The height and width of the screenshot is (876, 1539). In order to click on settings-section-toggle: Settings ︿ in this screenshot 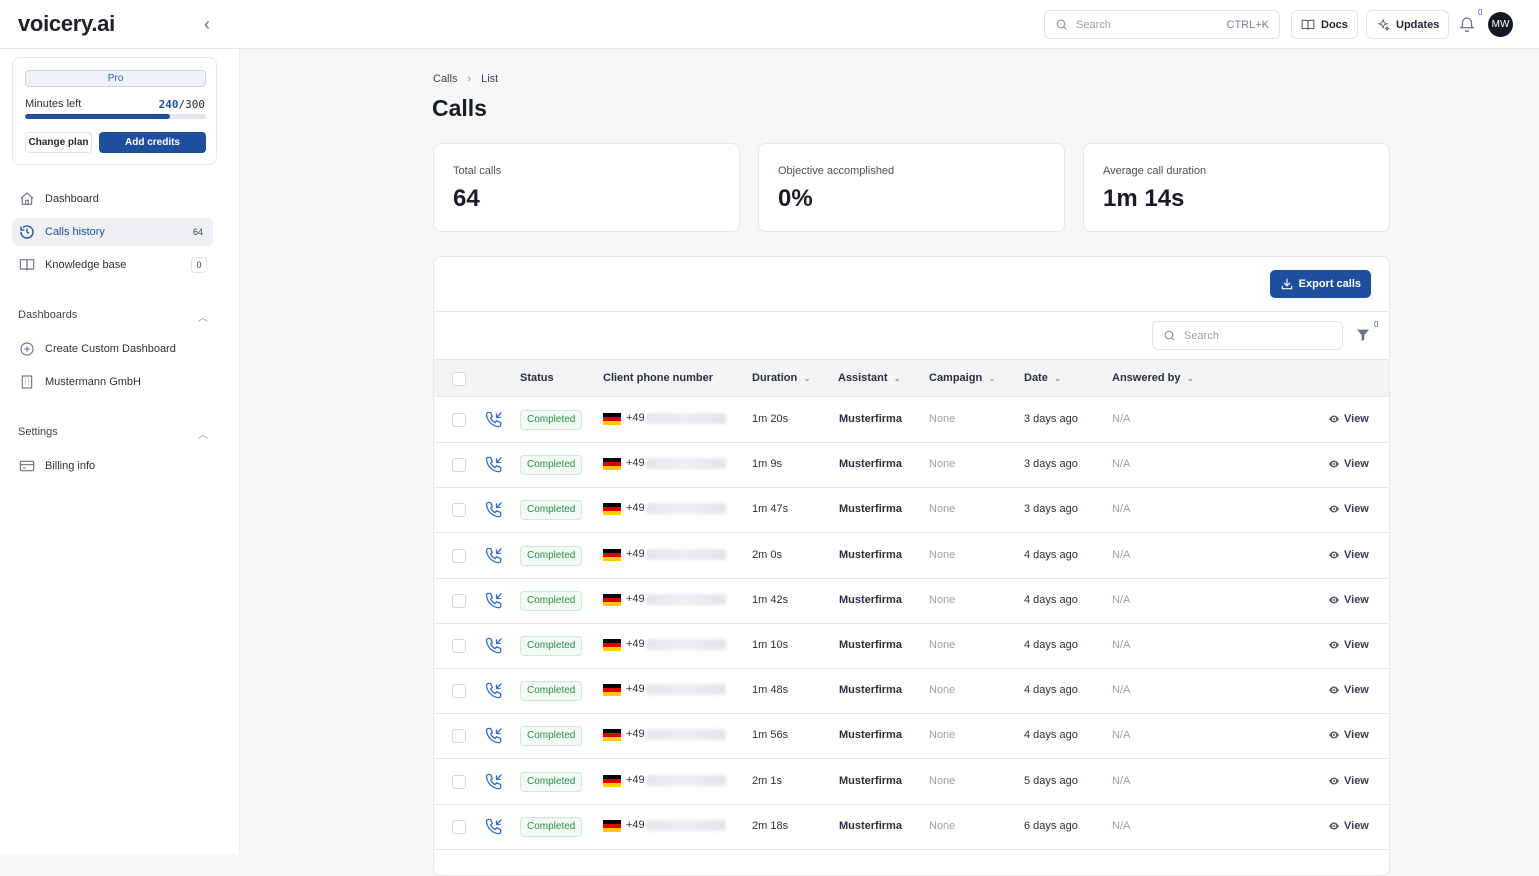, I will do `click(113, 433)`.